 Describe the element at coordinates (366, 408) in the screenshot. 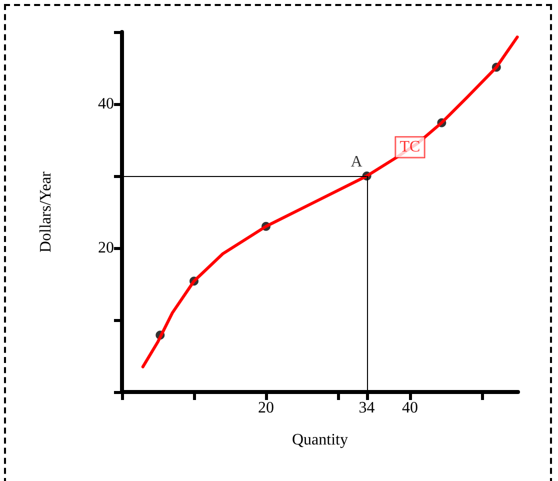

I see `x-tick-label: 34` at that location.